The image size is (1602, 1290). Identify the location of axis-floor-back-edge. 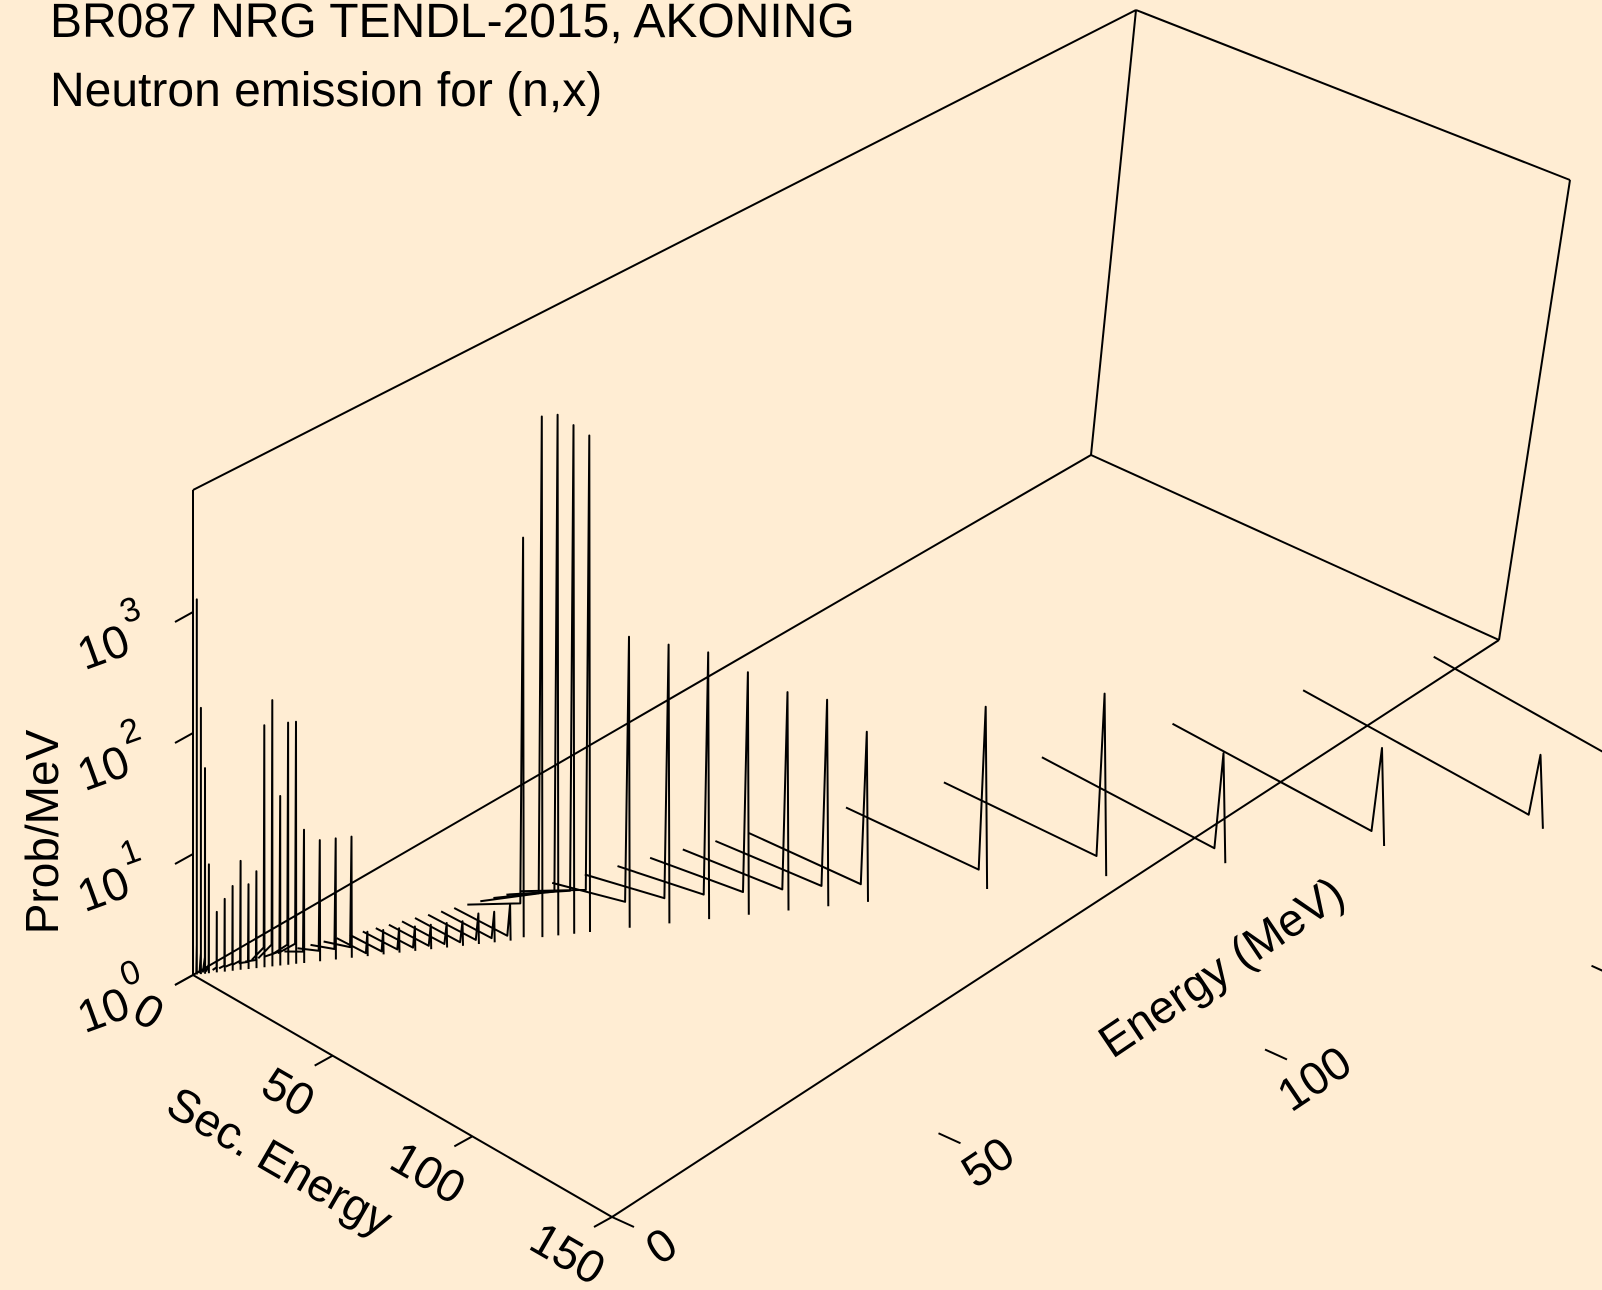
(1295, 547).